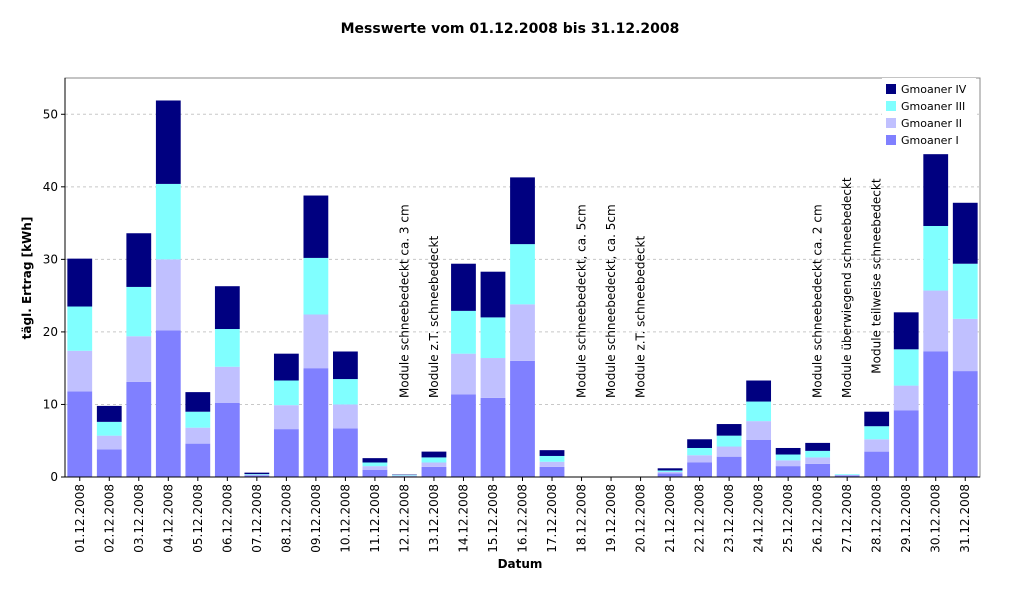  What do you see at coordinates (109, 518) in the screenshot?
I see `x-tick-label: 02.12.2008` at bounding box center [109, 518].